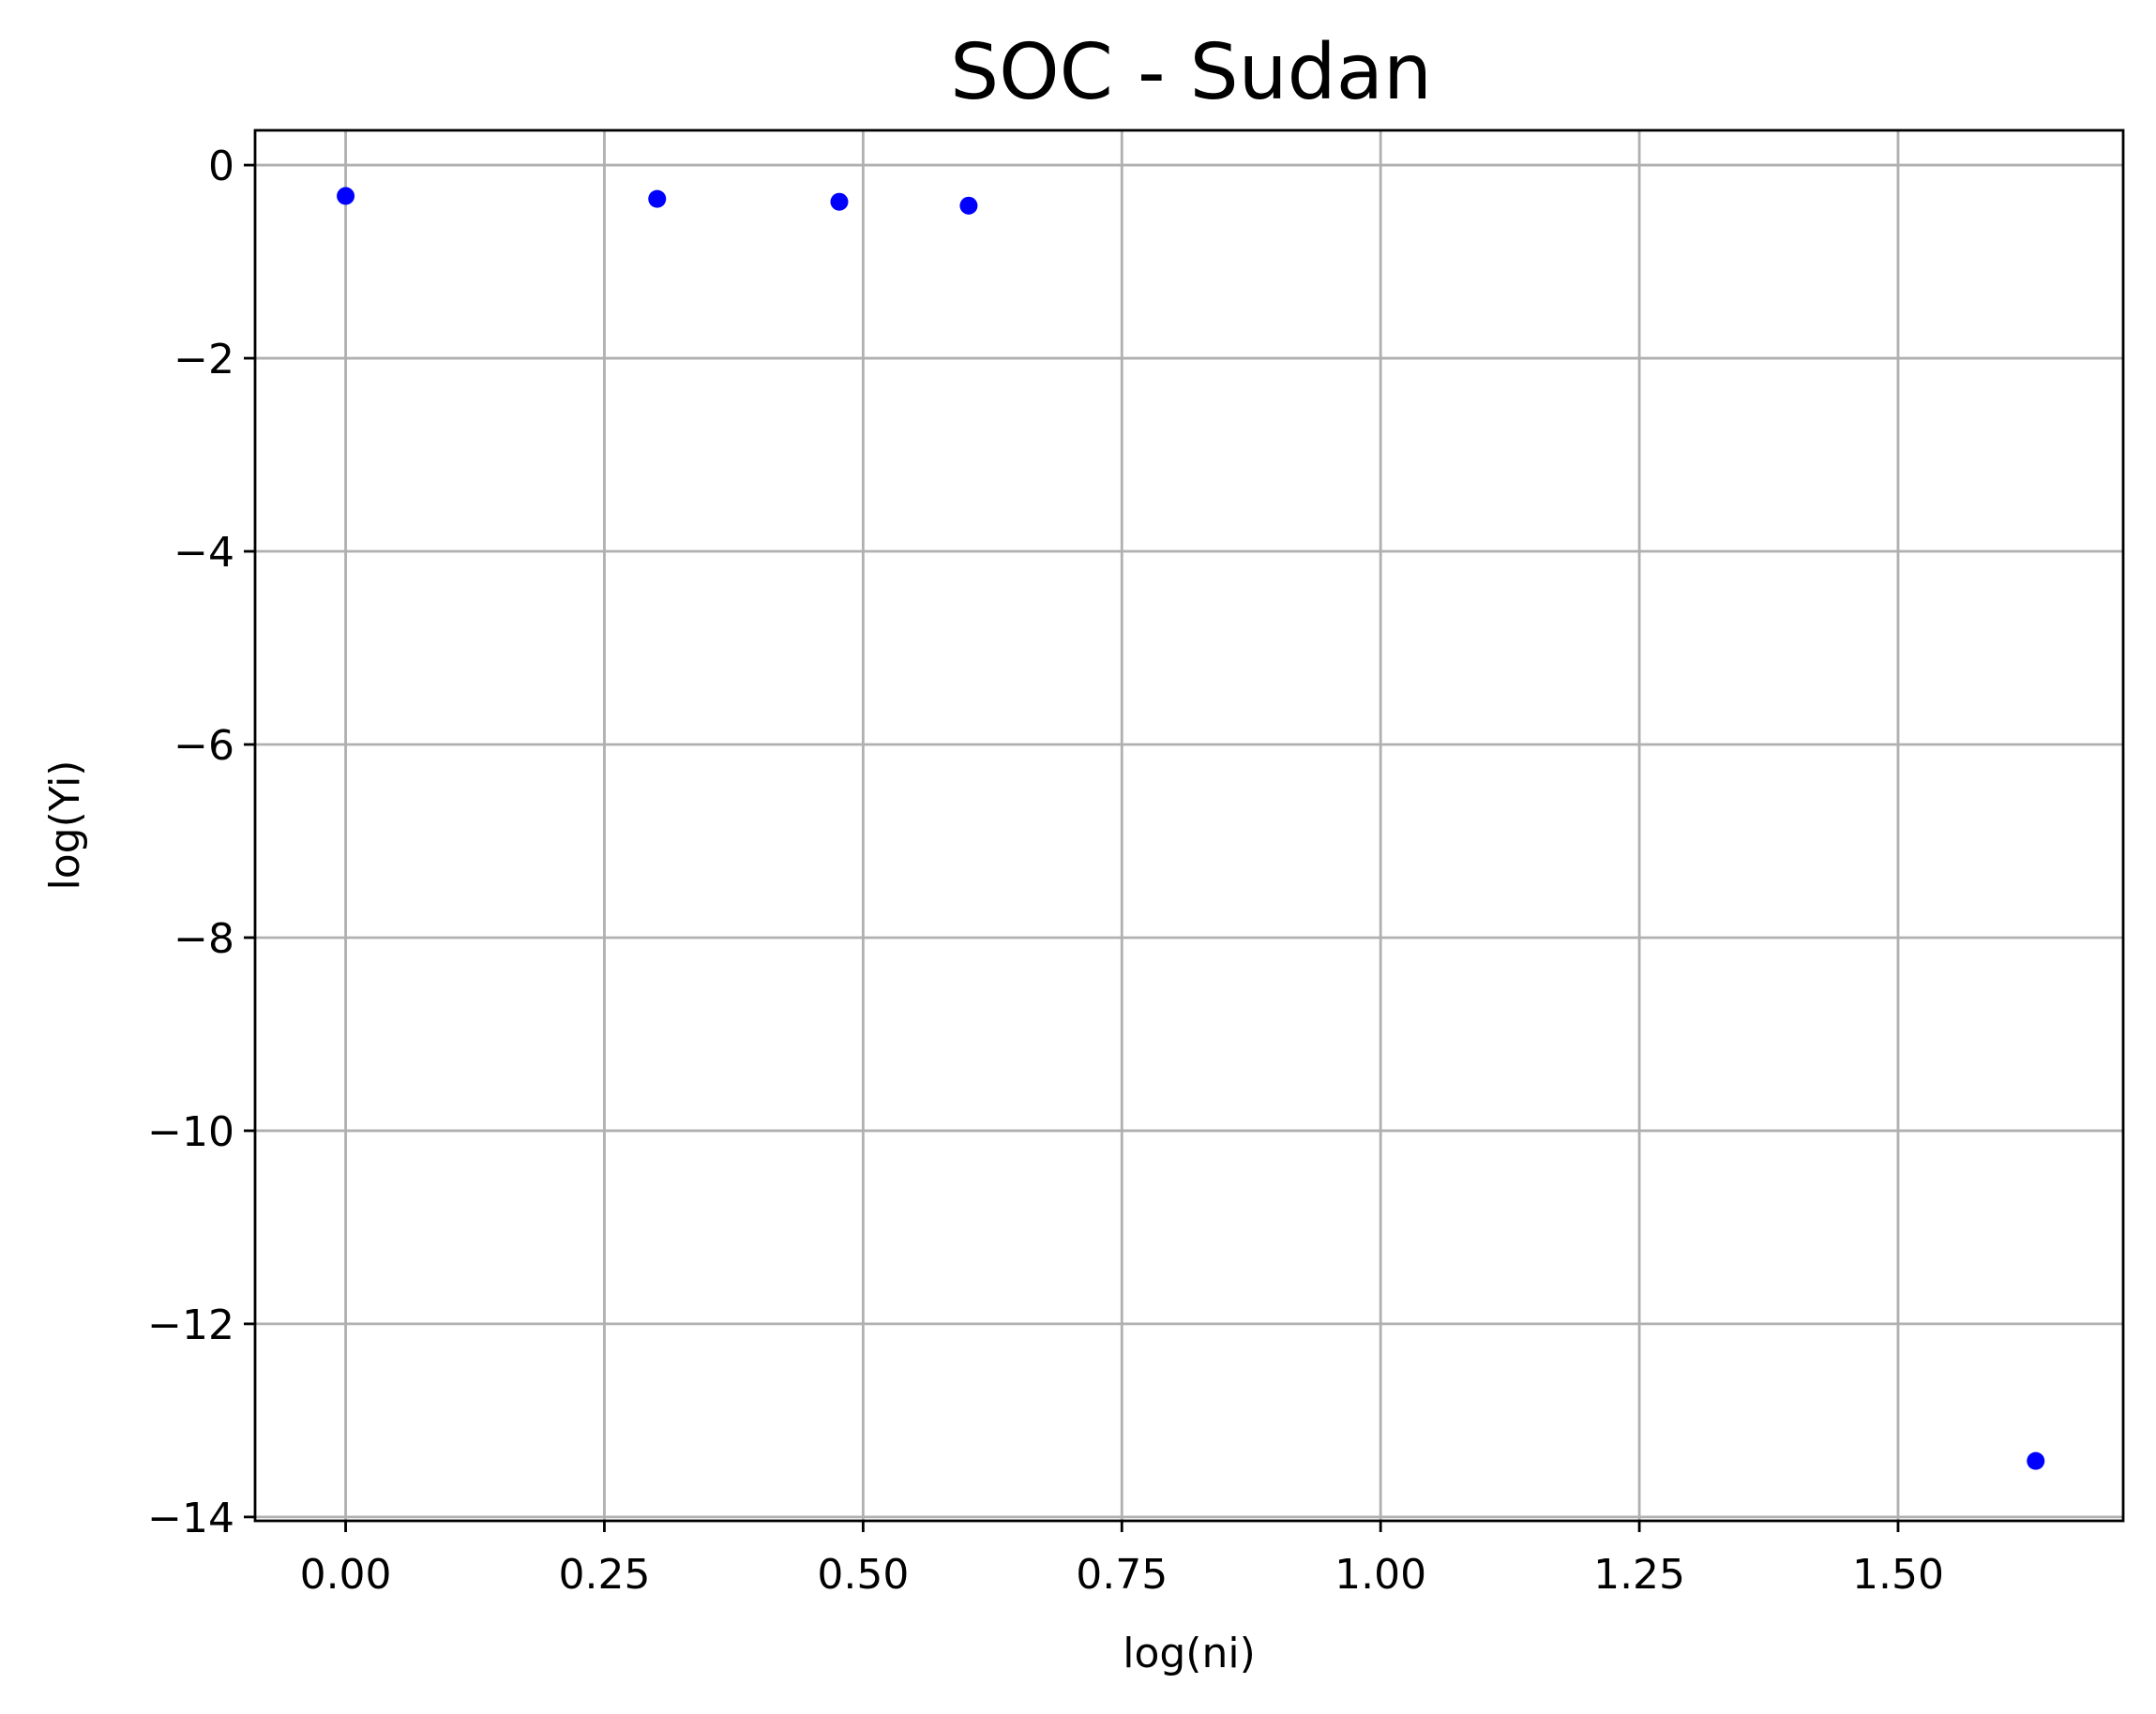  Describe the element at coordinates (201, 842) in the screenshot. I see `y-axis-ticks: 0 −2 −4 −6 −8 −10 −12 −14` at that location.